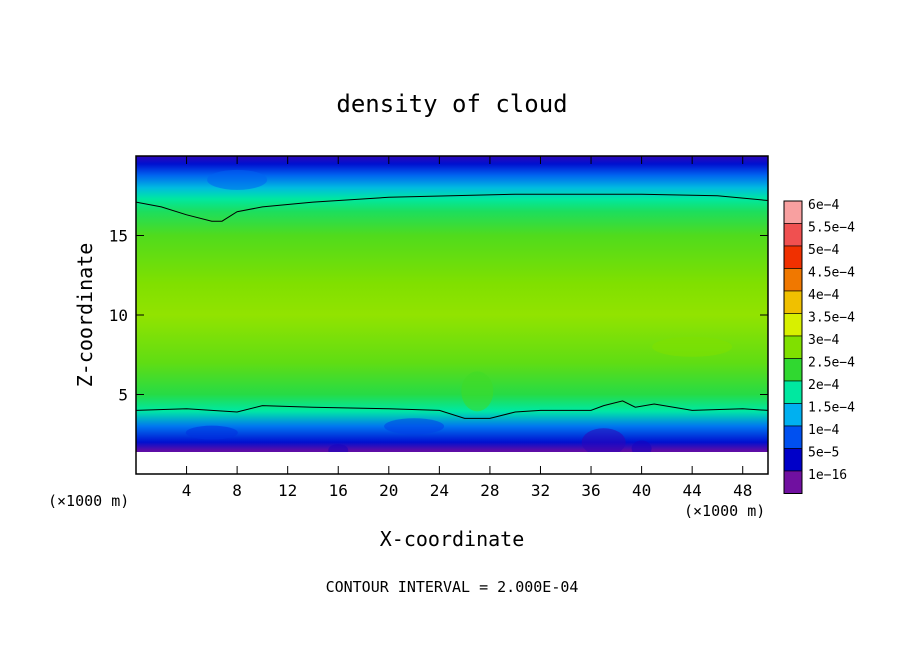  What do you see at coordinates (237, 490) in the screenshot?
I see `x-tick-label-1: 8` at bounding box center [237, 490].